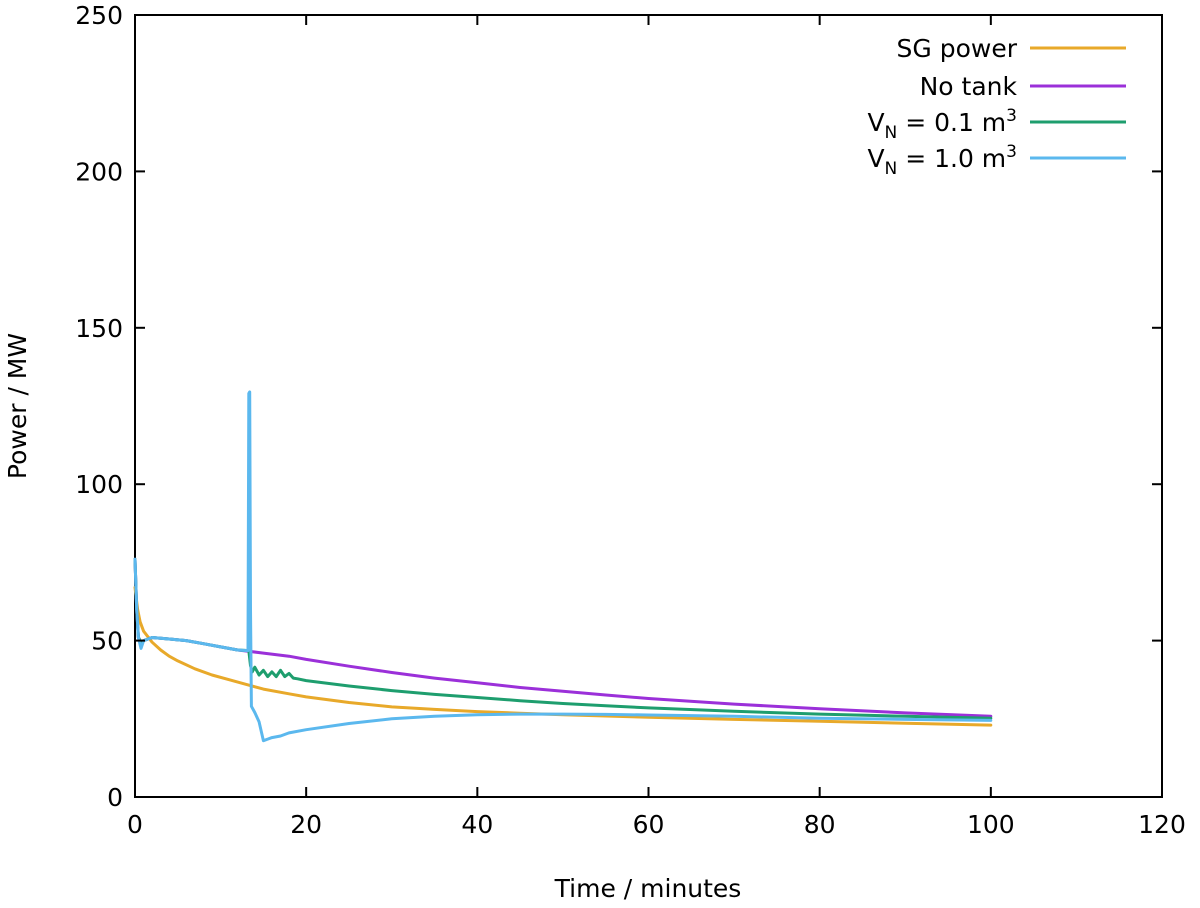 The image size is (1200, 908). I want to click on y-axis-label: Power / MW, so click(17, 406).